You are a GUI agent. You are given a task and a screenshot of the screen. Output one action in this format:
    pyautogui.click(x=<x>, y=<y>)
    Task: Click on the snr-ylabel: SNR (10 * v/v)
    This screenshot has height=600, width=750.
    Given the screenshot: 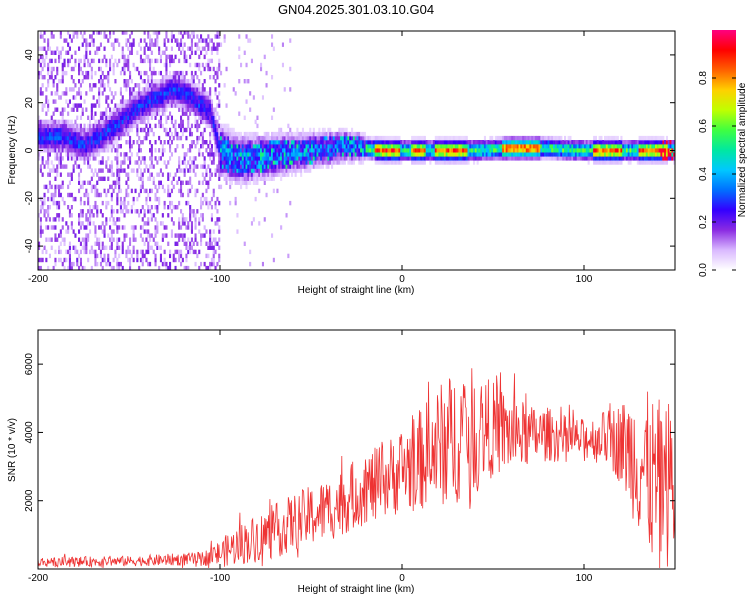 What is the action you would take?
    pyautogui.click(x=12, y=450)
    